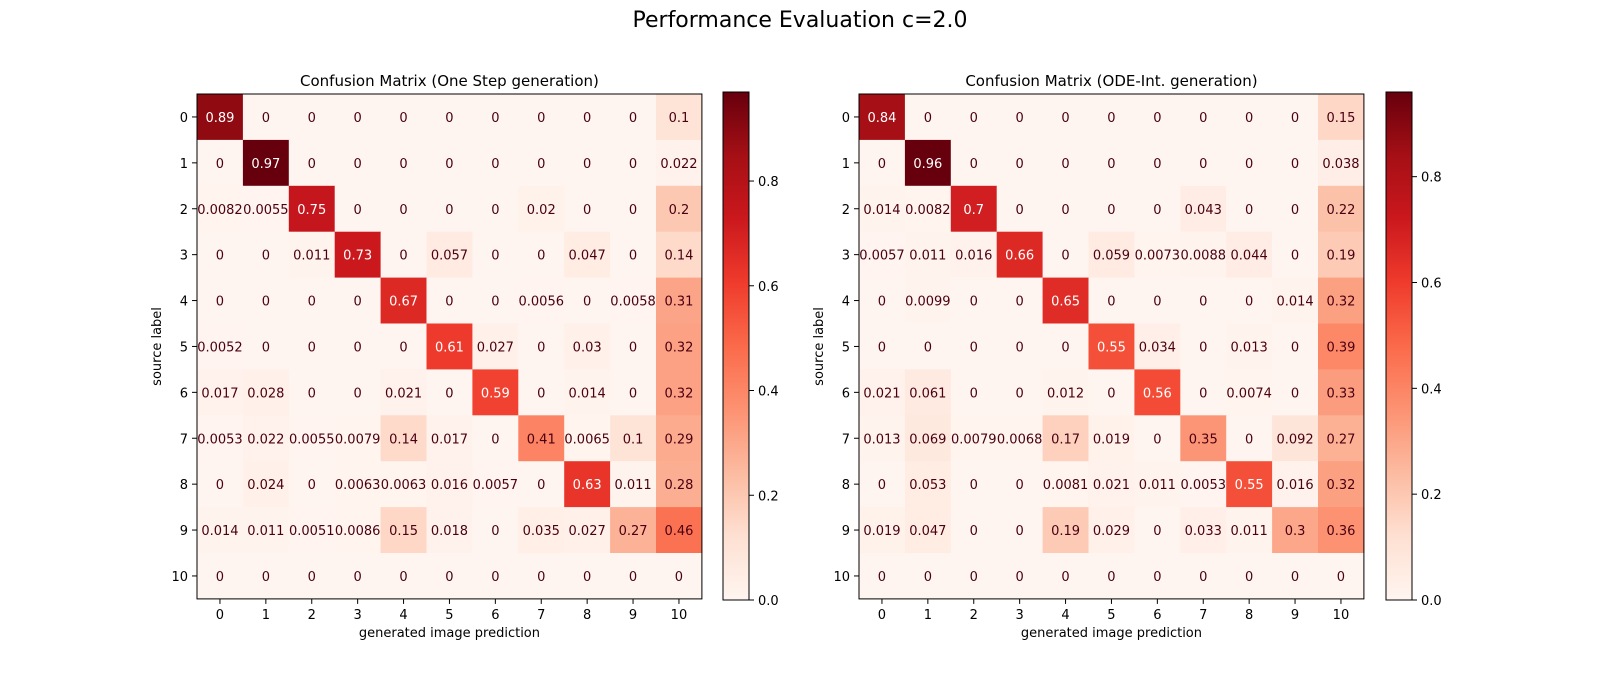 The image size is (1600, 700). What do you see at coordinates (219, 118) in the screenshot?
I see `cell-value-label: 0.89` at bounding box center [219, 118].